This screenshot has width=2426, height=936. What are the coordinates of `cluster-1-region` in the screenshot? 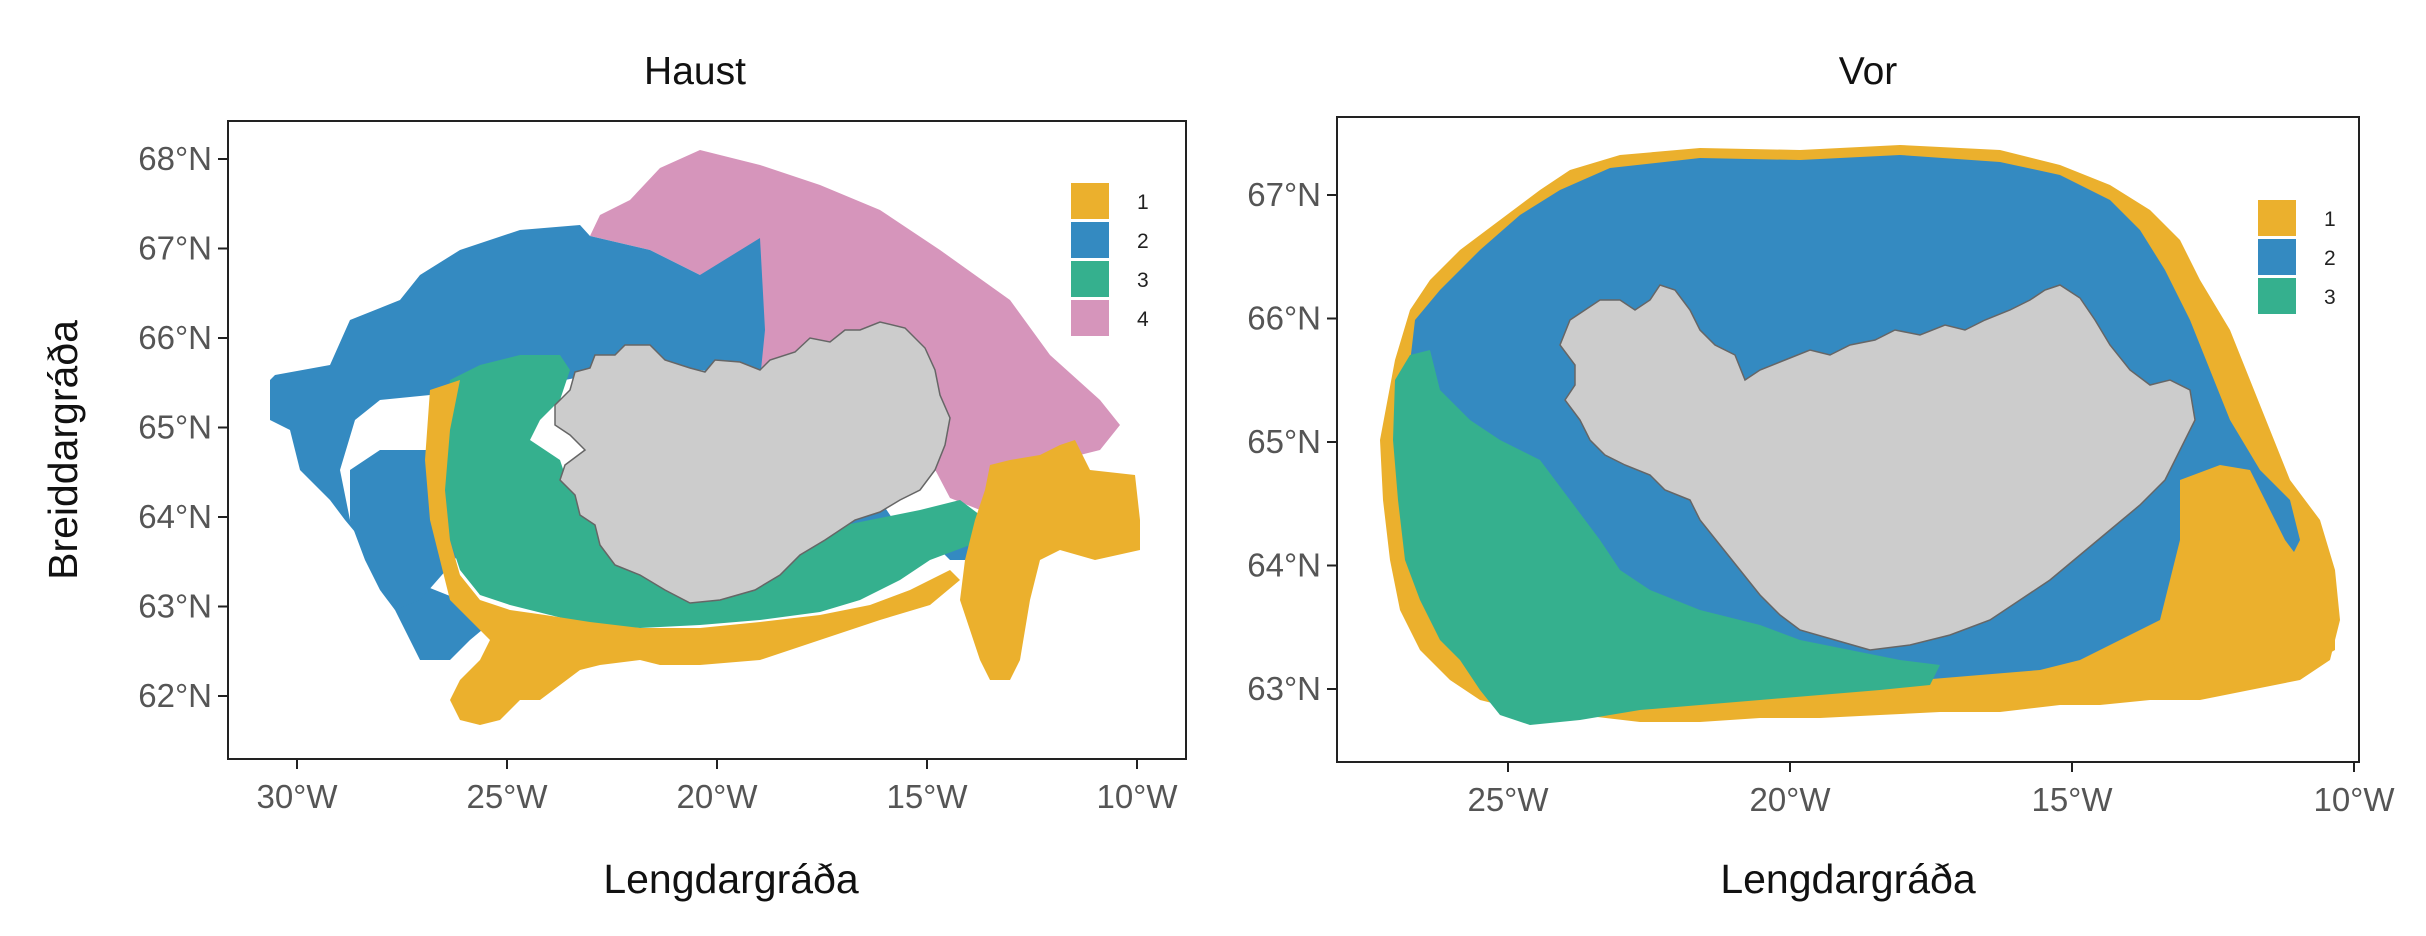 It's located at (692, 552).